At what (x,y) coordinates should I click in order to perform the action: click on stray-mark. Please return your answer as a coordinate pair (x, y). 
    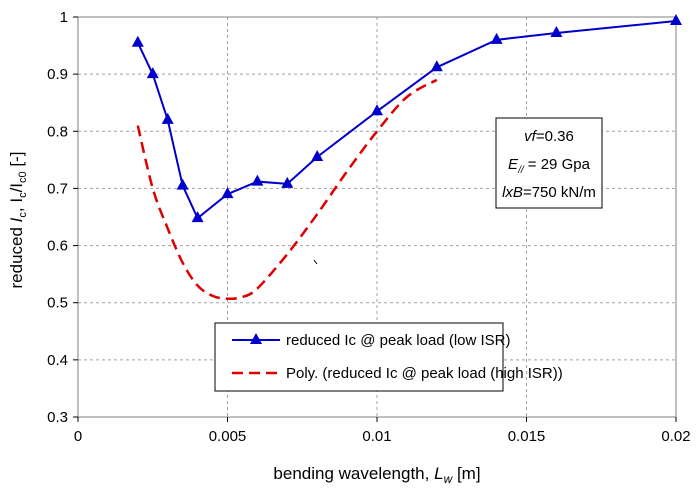
    Looking at the image, I should click on (315, 262).